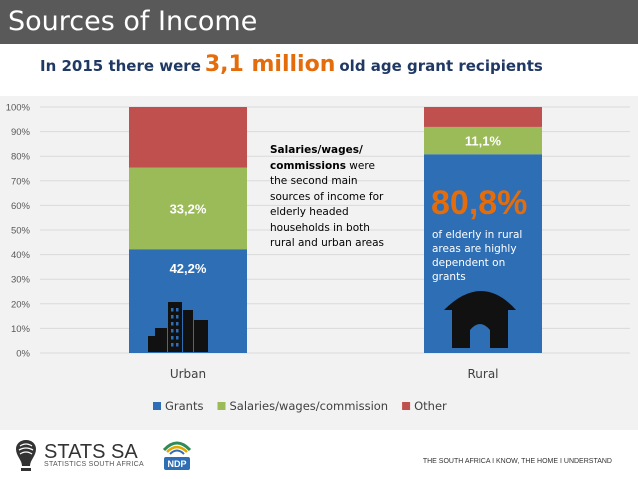  Describe the element at coordinates (18, 108) in the screenshot. I see `y-tick-label: 100%` at that location.